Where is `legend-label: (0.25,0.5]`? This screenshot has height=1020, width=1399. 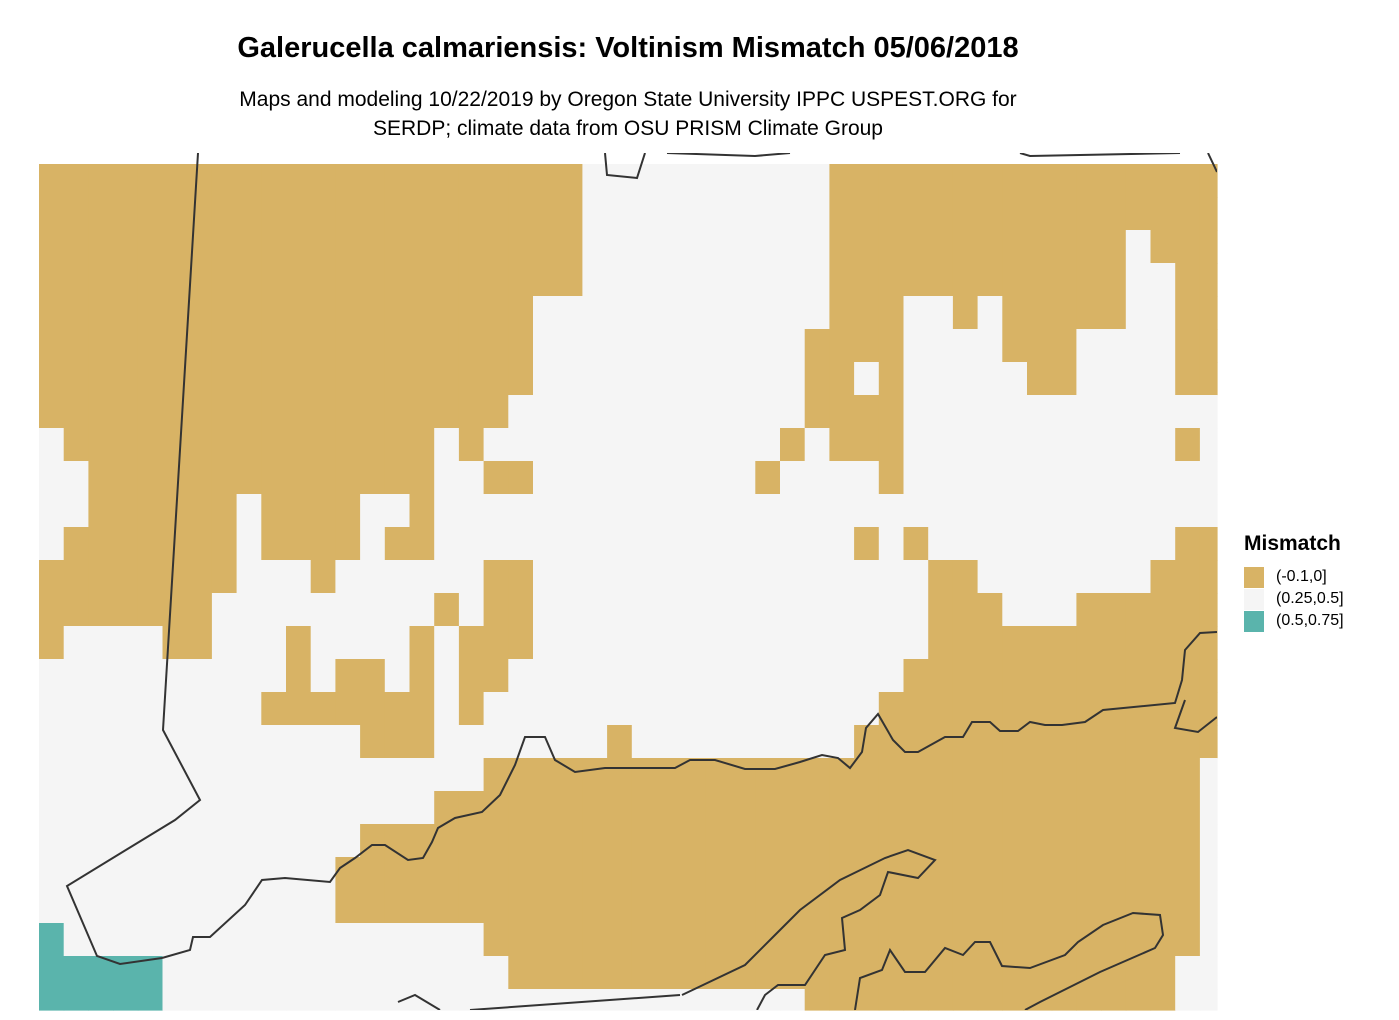
legend-label: (0.25,0.5] is located at coordinates (1310, 598).